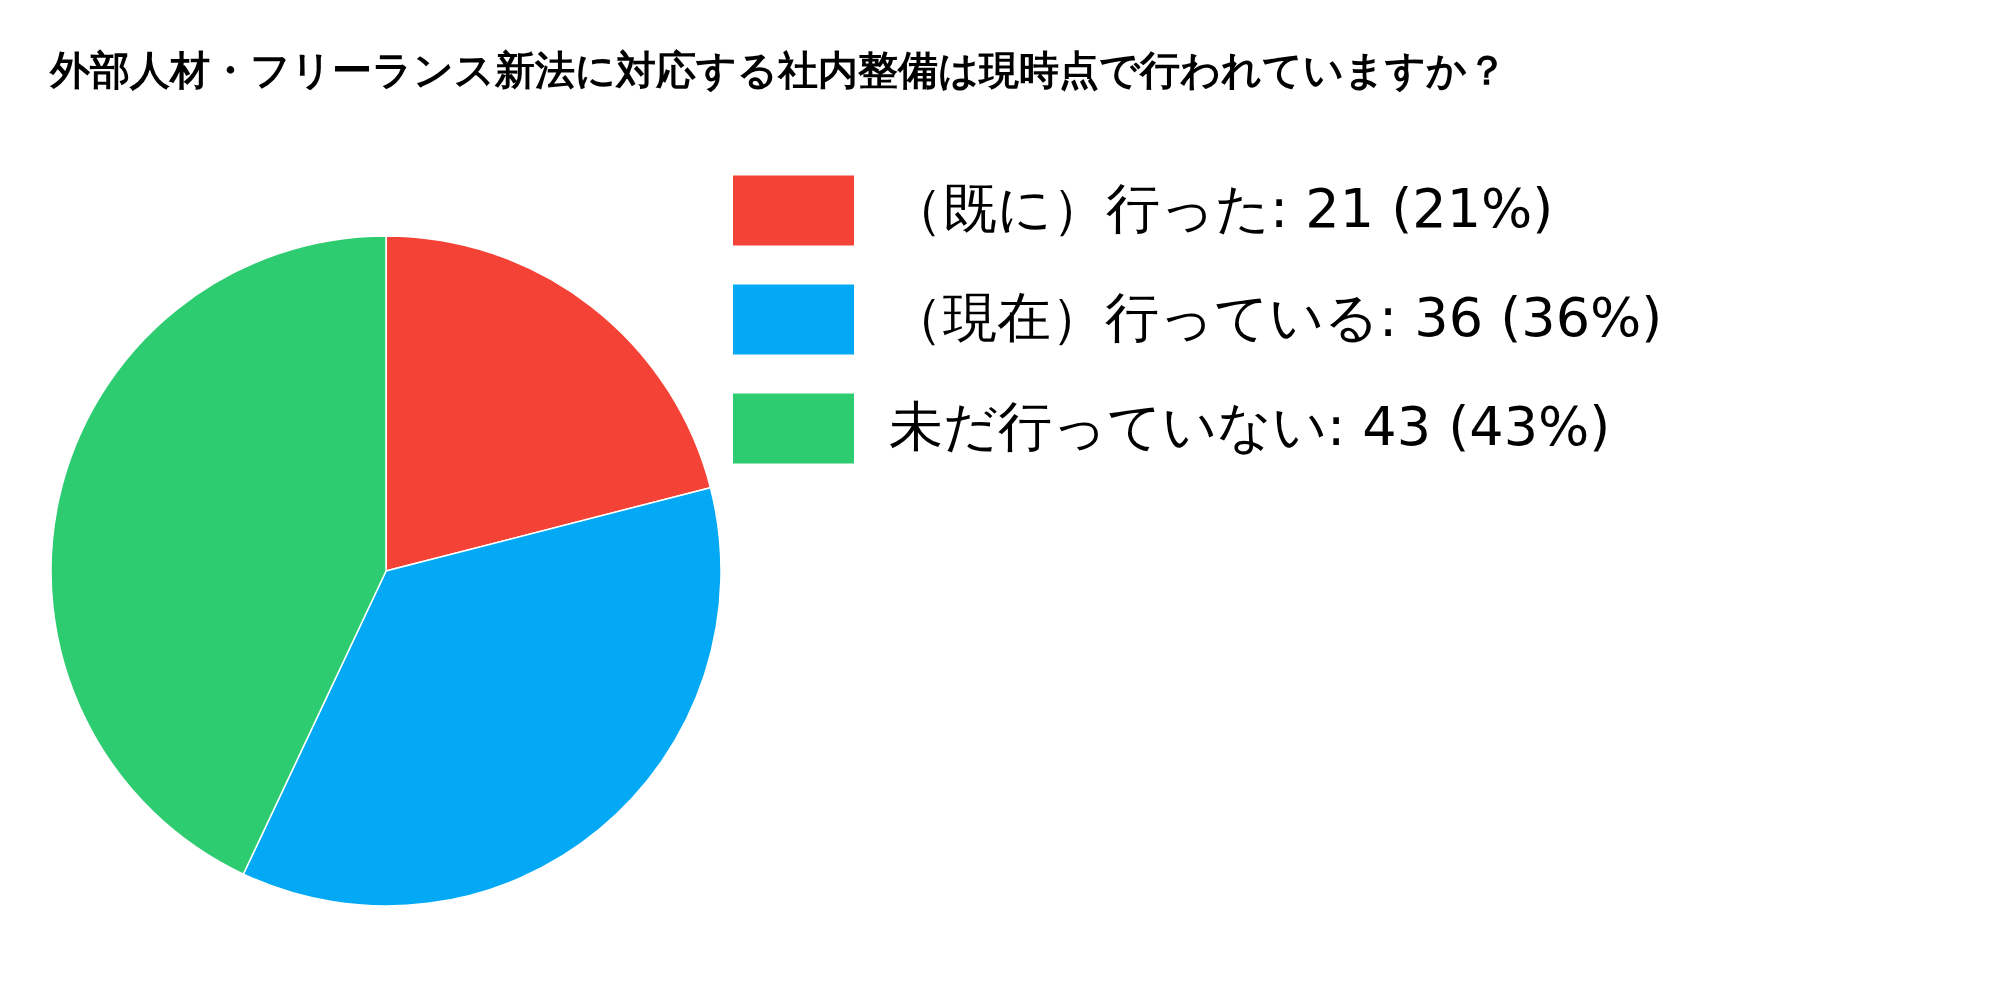 The image size is (2000, 1000). Describe the element at coordinates (778, 70) in the screenshot. I see `chart-title: 外部人材・フリーランス新法に対応する社内整備は現時点で行われていますか？` at that location.